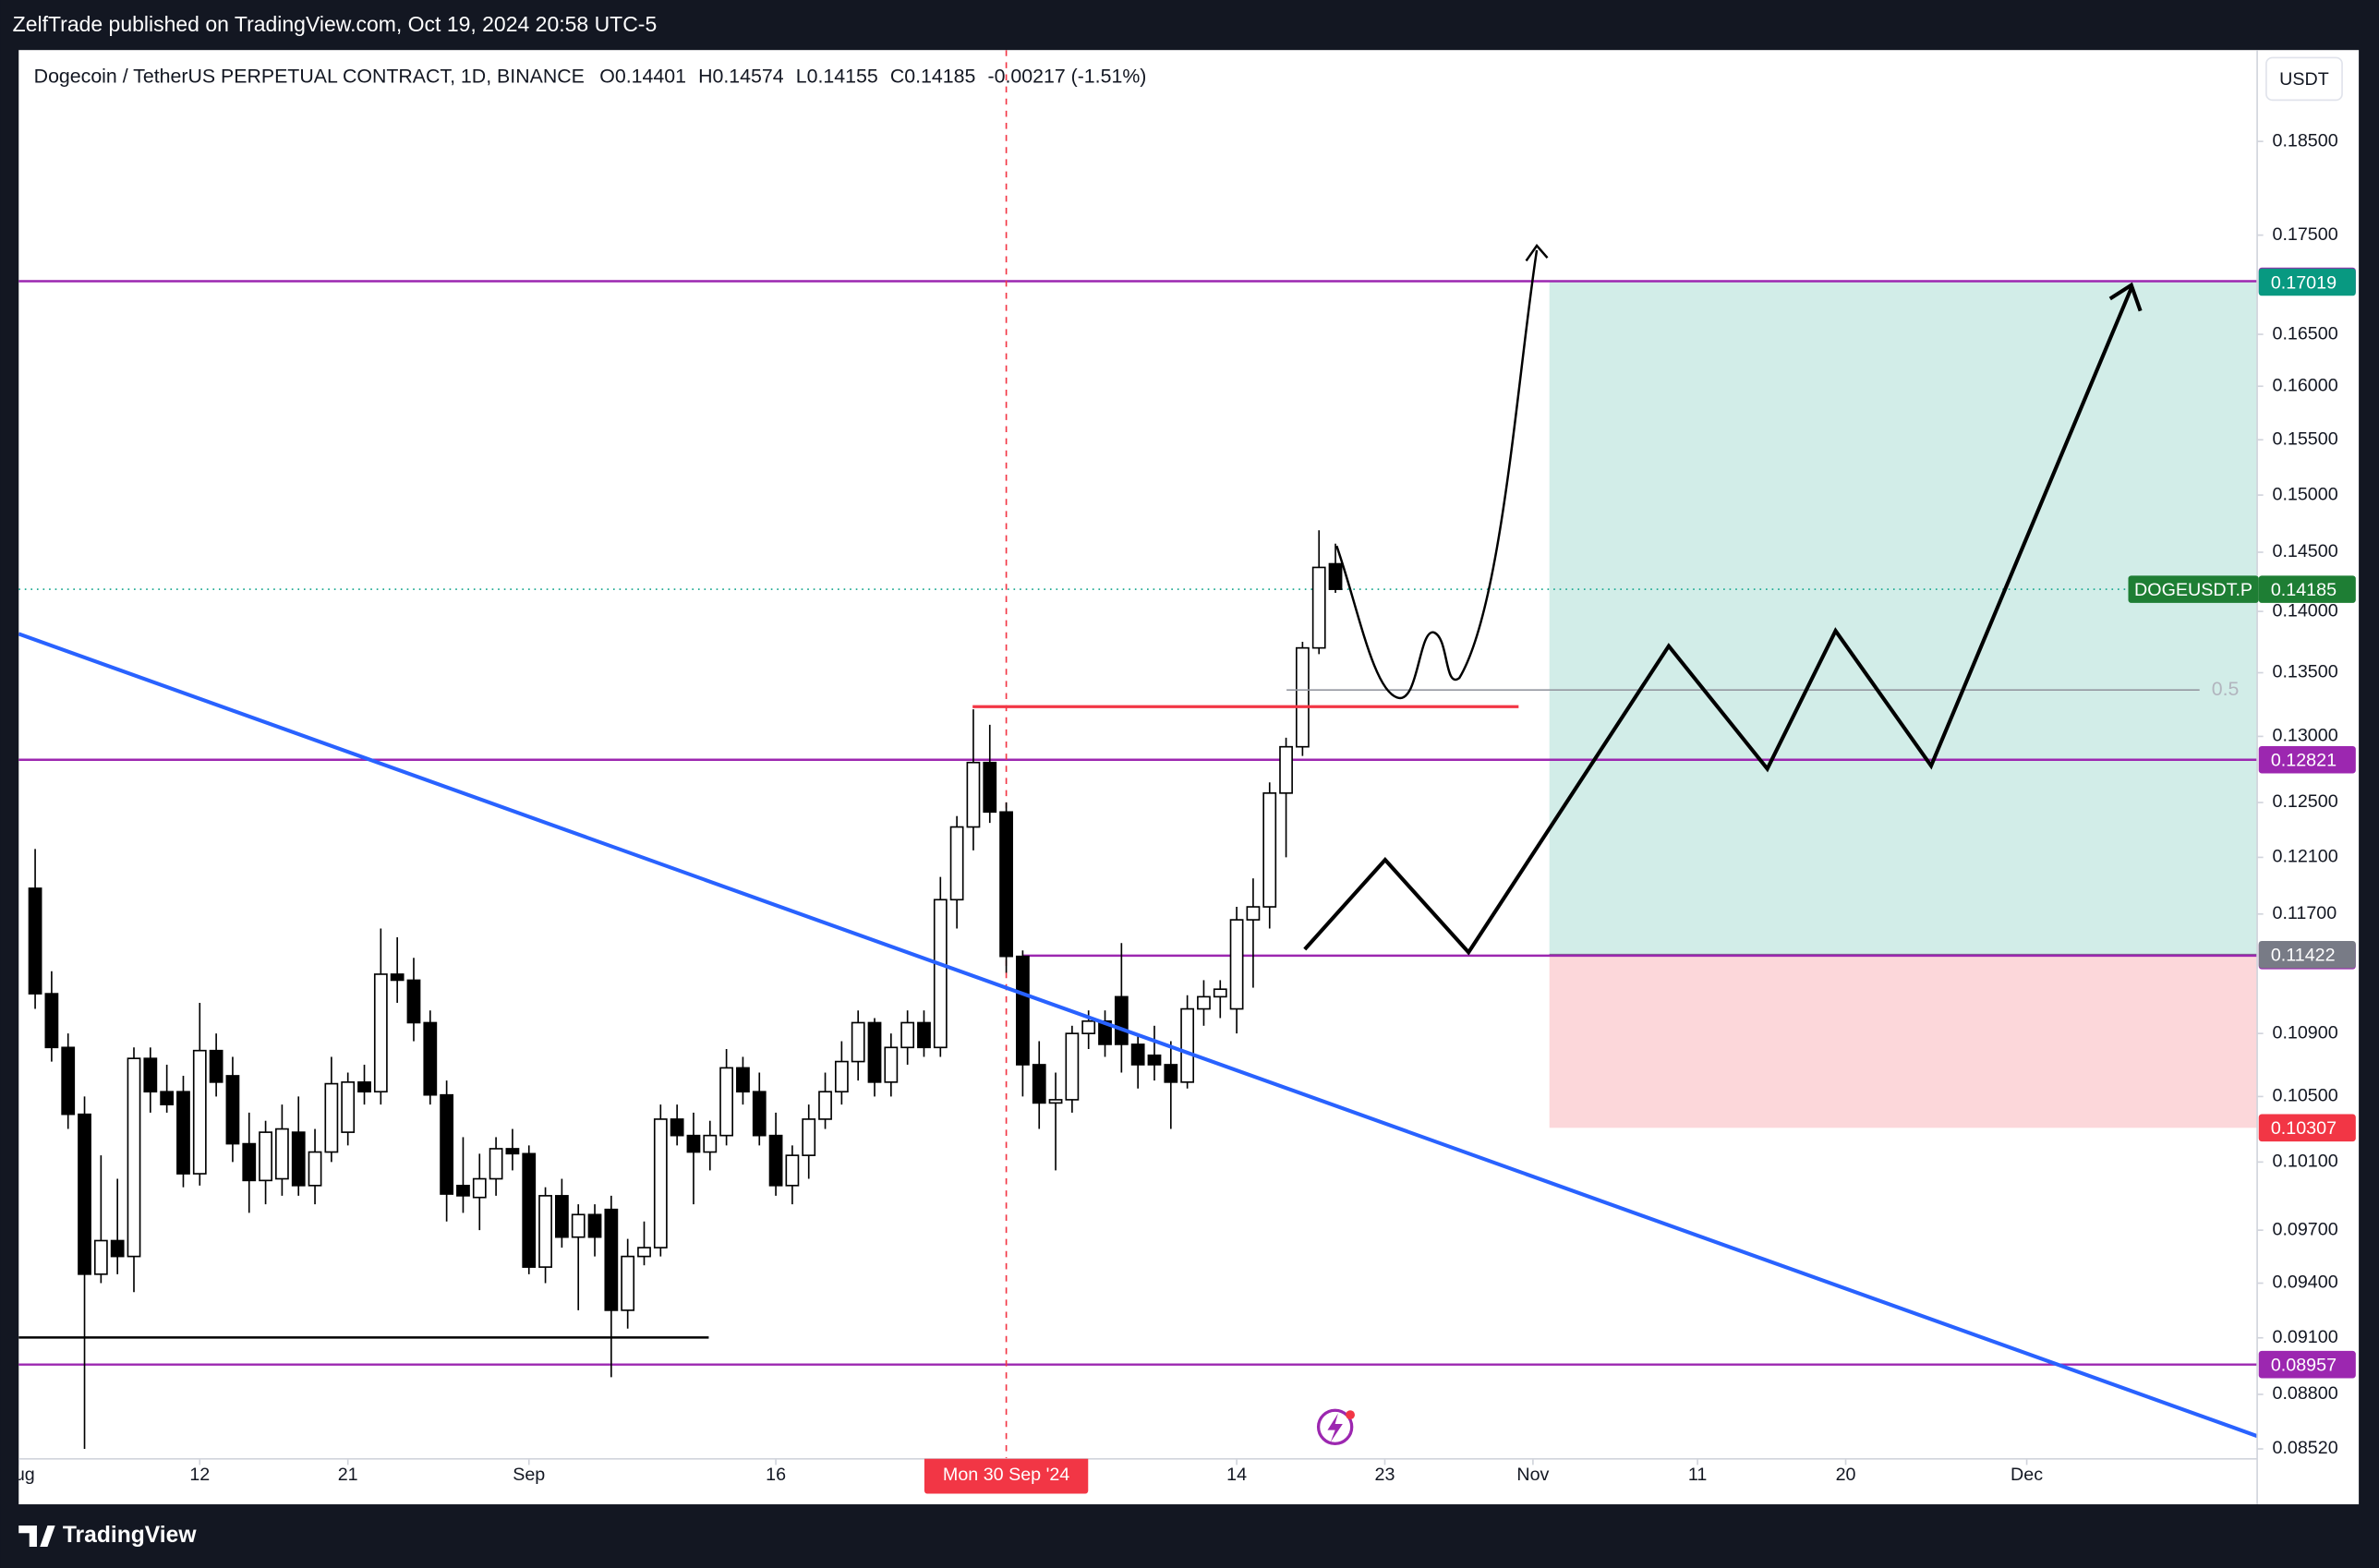 Image resolution: width=2379 pixels, height=1568 pixels. Describe the element at coordinates (2304, 590) in the screenshot. I see `last-price-label: 0.14185` at that location.